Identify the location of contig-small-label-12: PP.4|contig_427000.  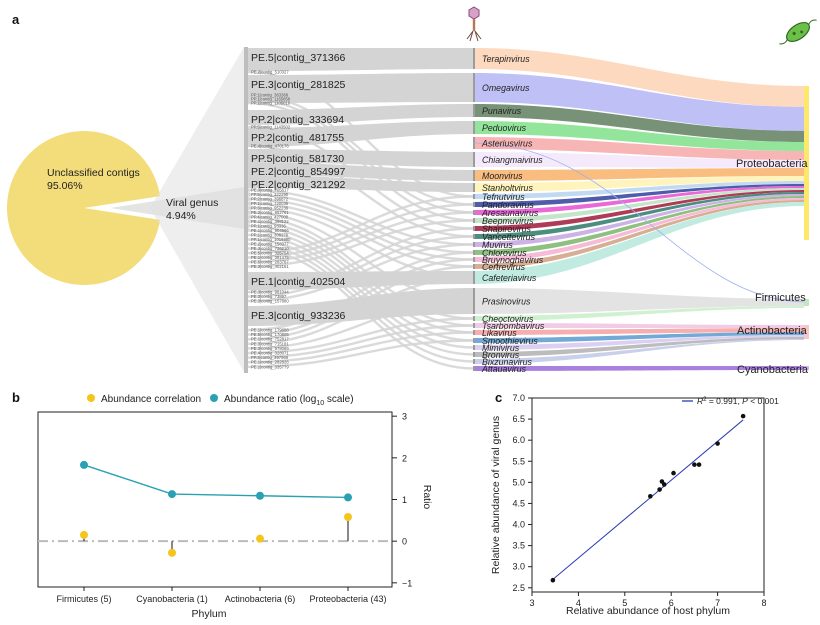
(270, 217).